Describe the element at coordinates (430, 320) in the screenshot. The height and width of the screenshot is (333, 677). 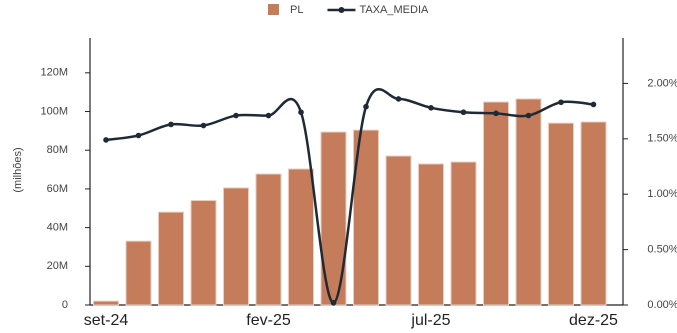
I see `x-tick-label: jul-25` at that location.